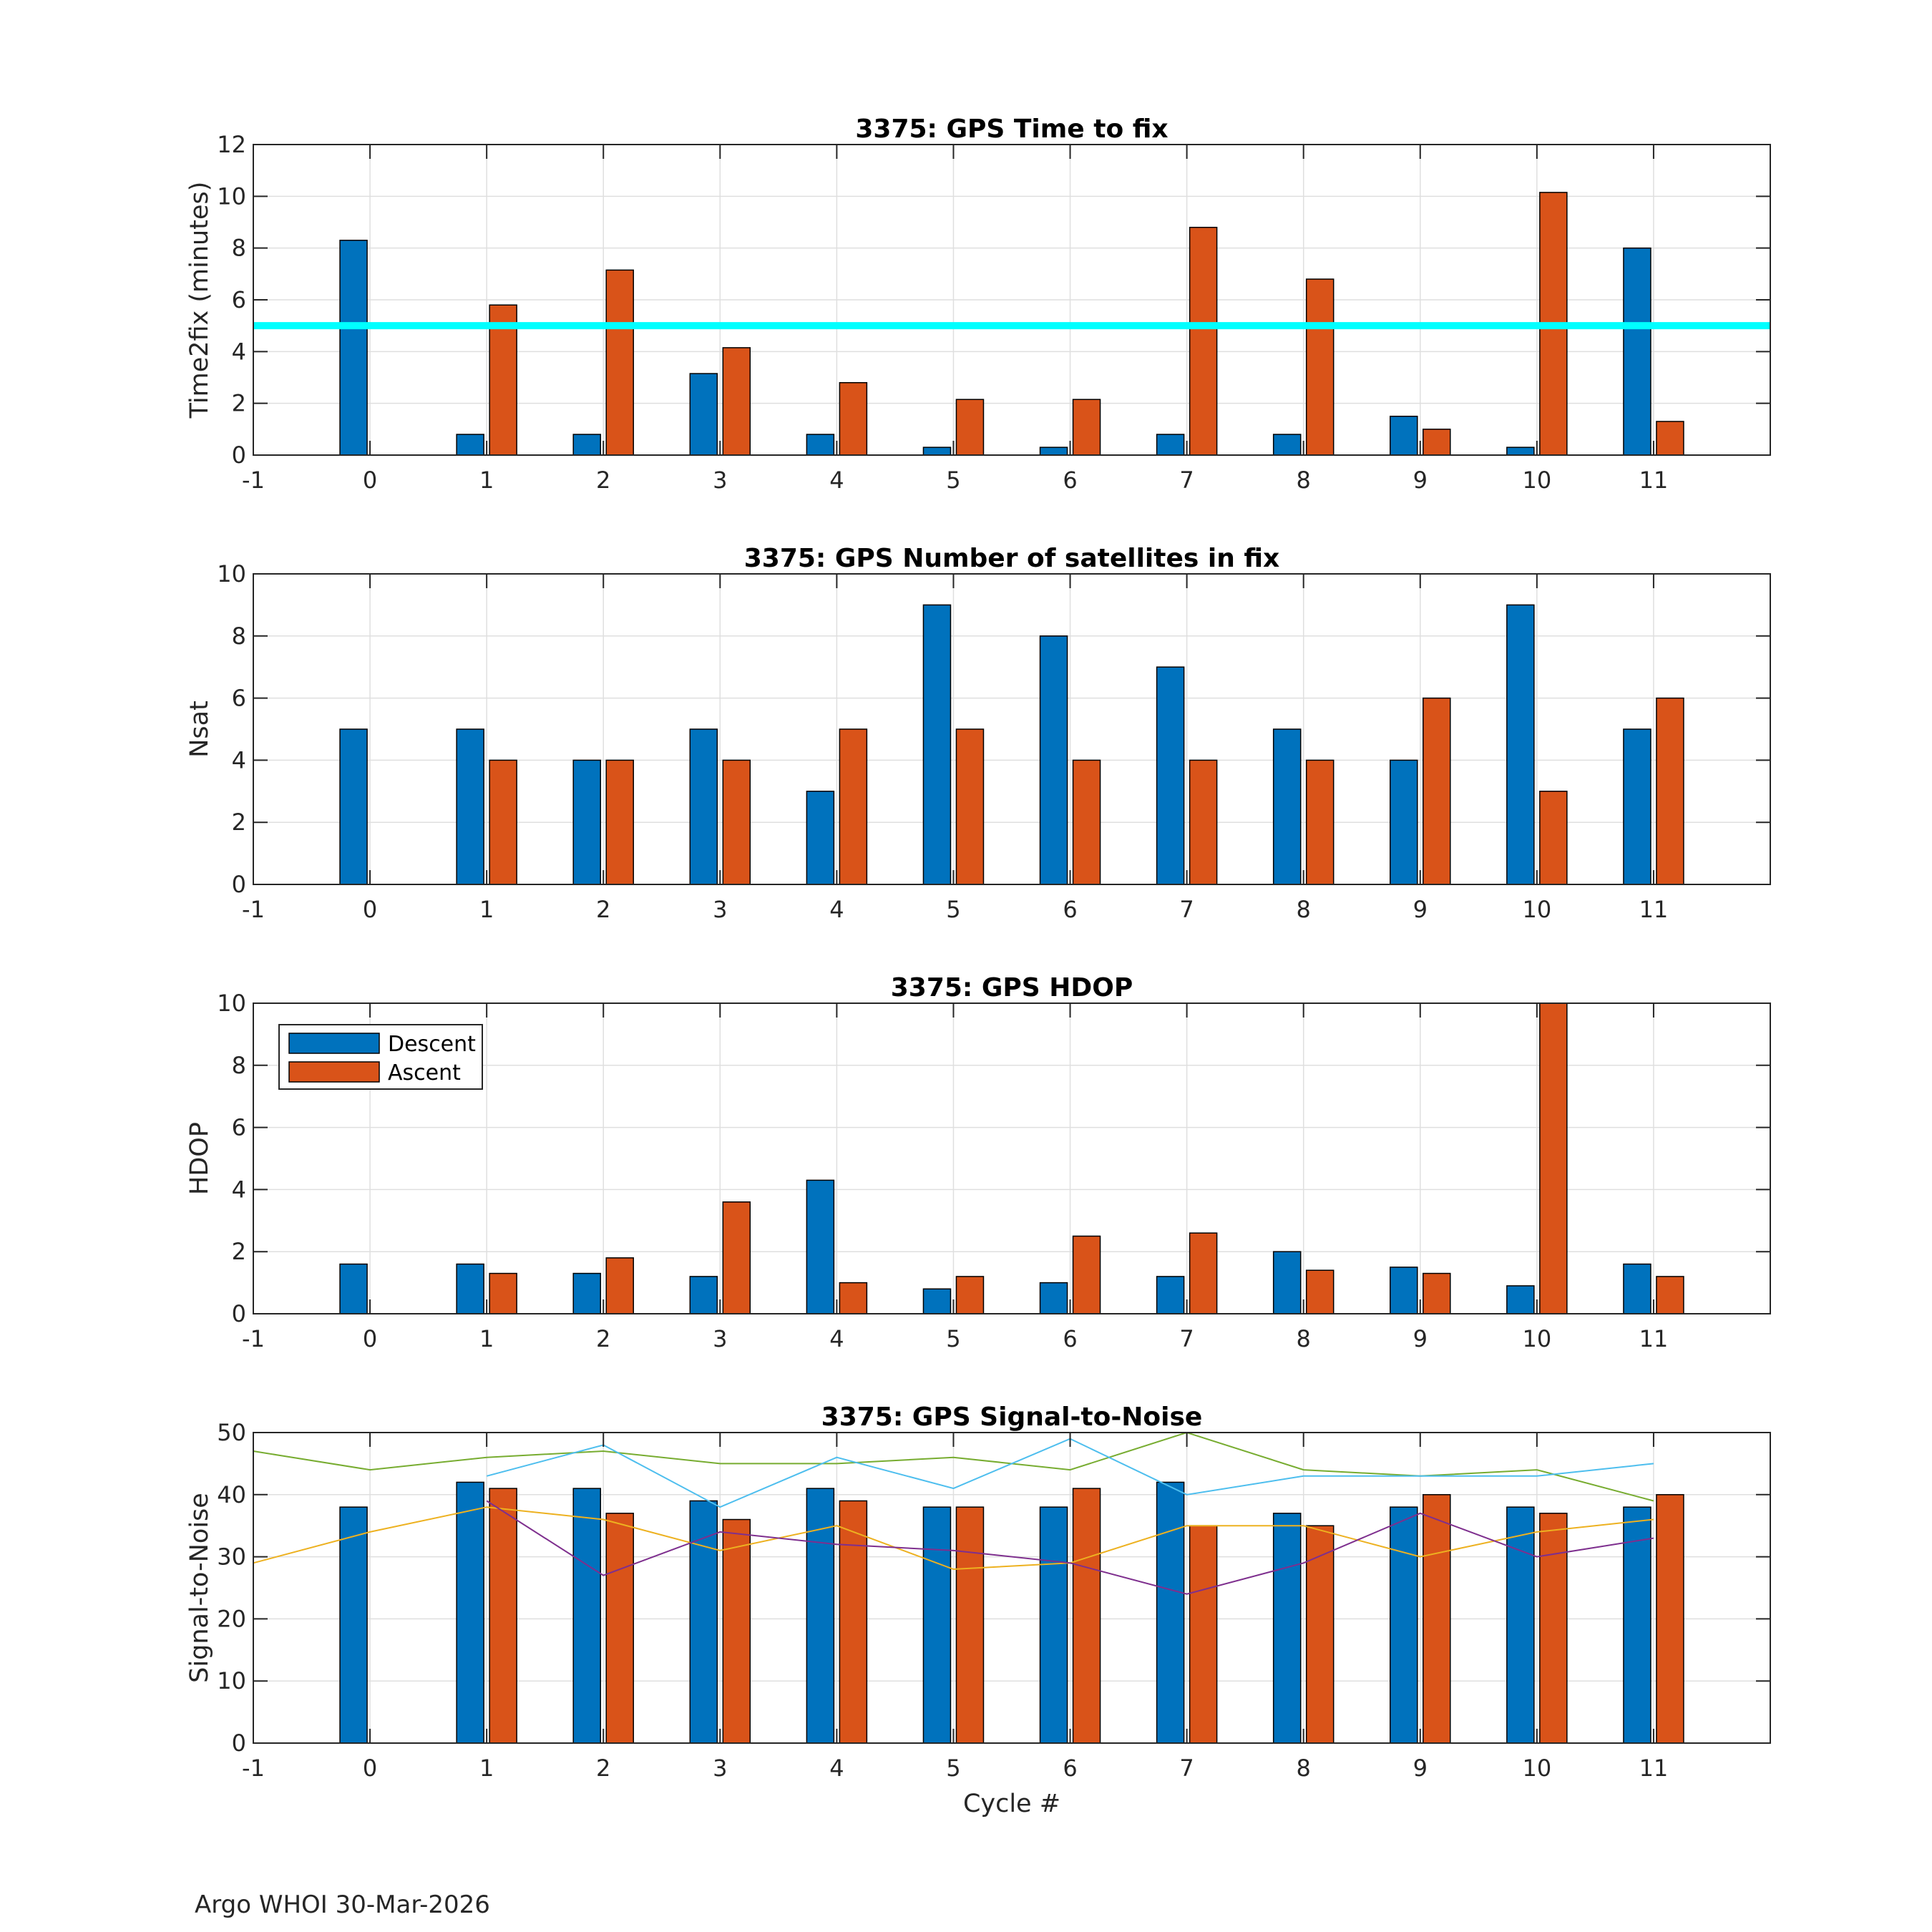 This screenshot has height=1932, width=1932. I want to click on chart-title: 3375: GPS Time to fix, so click(1011, 129).